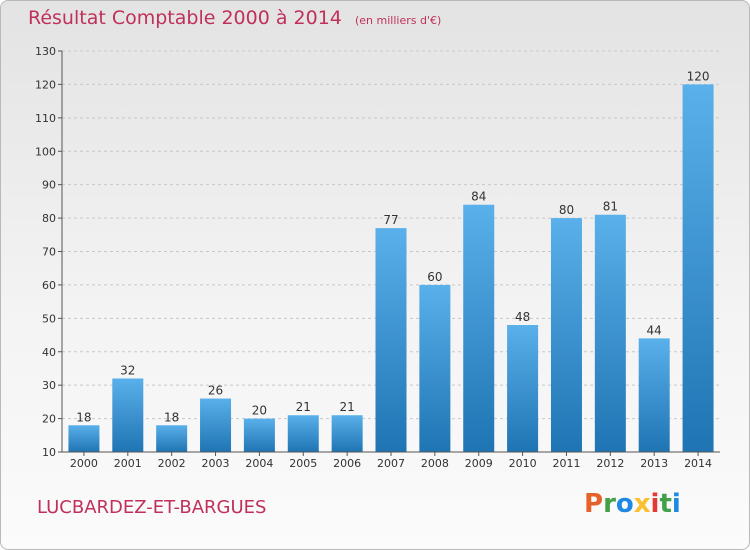 This screenshot has width=750, height=550. Describe the element at coordinates (610, 333) in the screenshot. I see `bar-2012` at that location.